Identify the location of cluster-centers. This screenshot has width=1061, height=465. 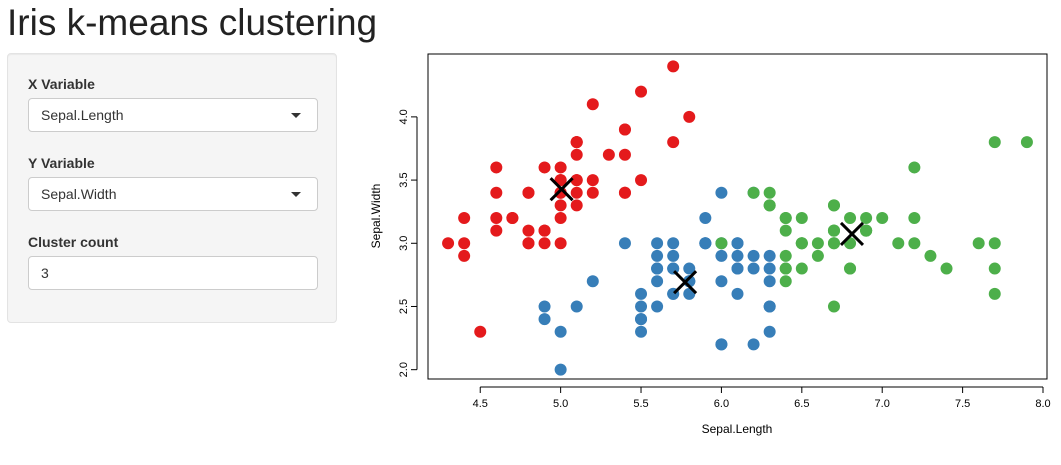
(707, 236).